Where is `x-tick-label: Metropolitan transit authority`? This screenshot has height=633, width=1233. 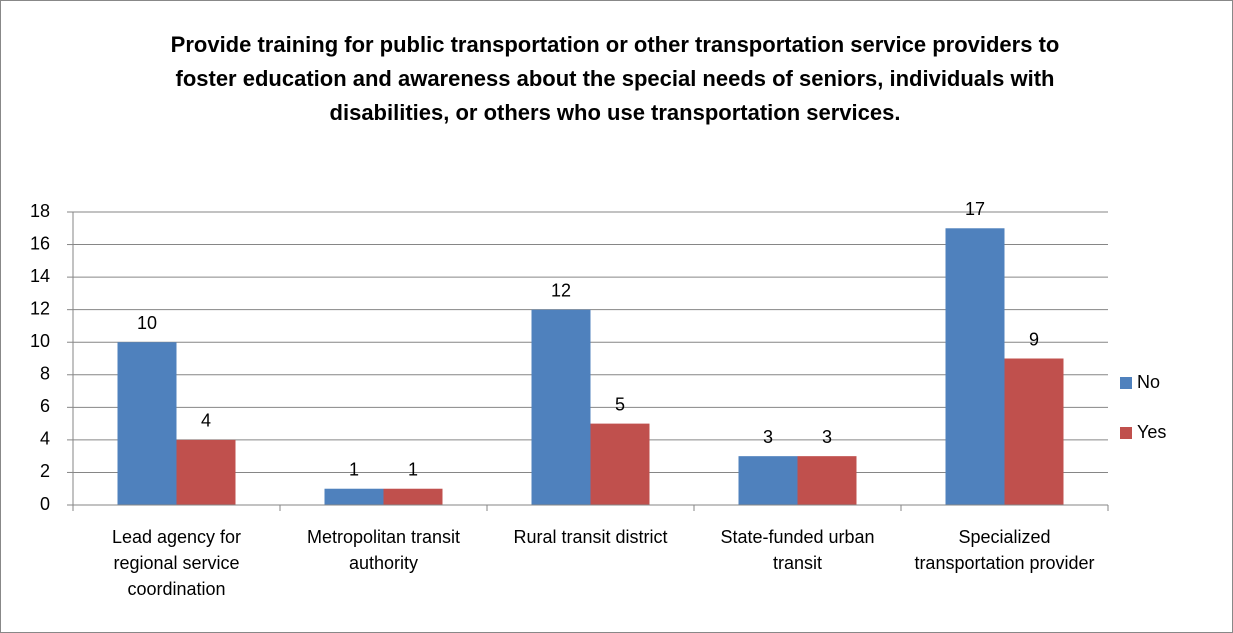 x-tick-label: Metropolitan transit authority is located at coordinates (383, 550).